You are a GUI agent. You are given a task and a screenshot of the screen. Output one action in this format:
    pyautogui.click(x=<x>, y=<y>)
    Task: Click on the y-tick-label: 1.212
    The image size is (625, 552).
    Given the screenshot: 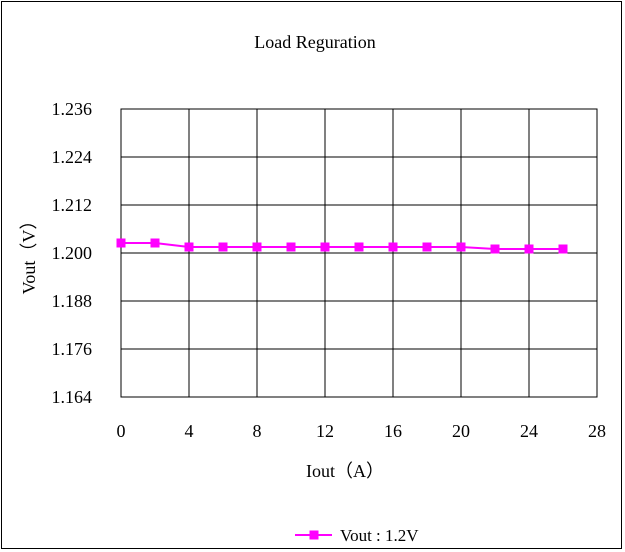 What is the action you would take?
    pyautogui.click(x=72, y=205)
    